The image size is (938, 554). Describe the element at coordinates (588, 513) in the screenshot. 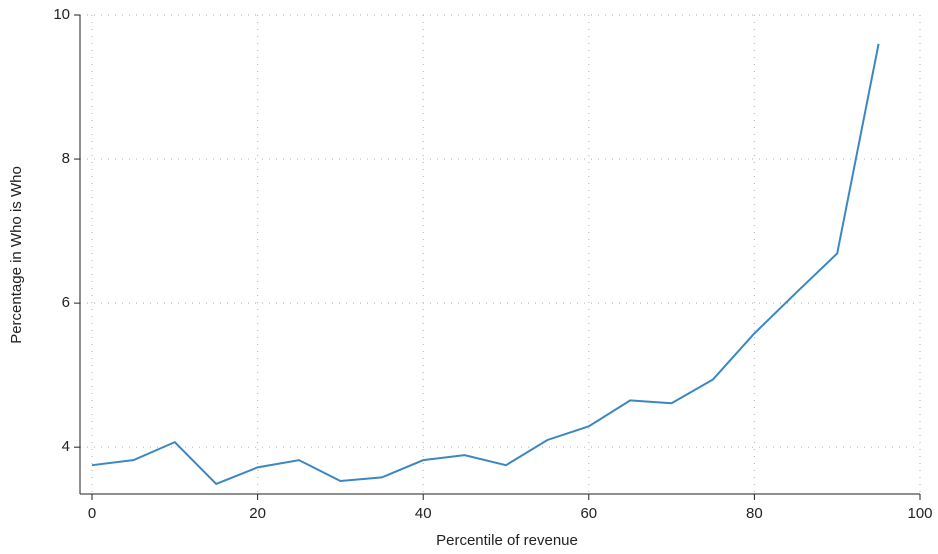

I see `x-tick-label: 60` at that location.